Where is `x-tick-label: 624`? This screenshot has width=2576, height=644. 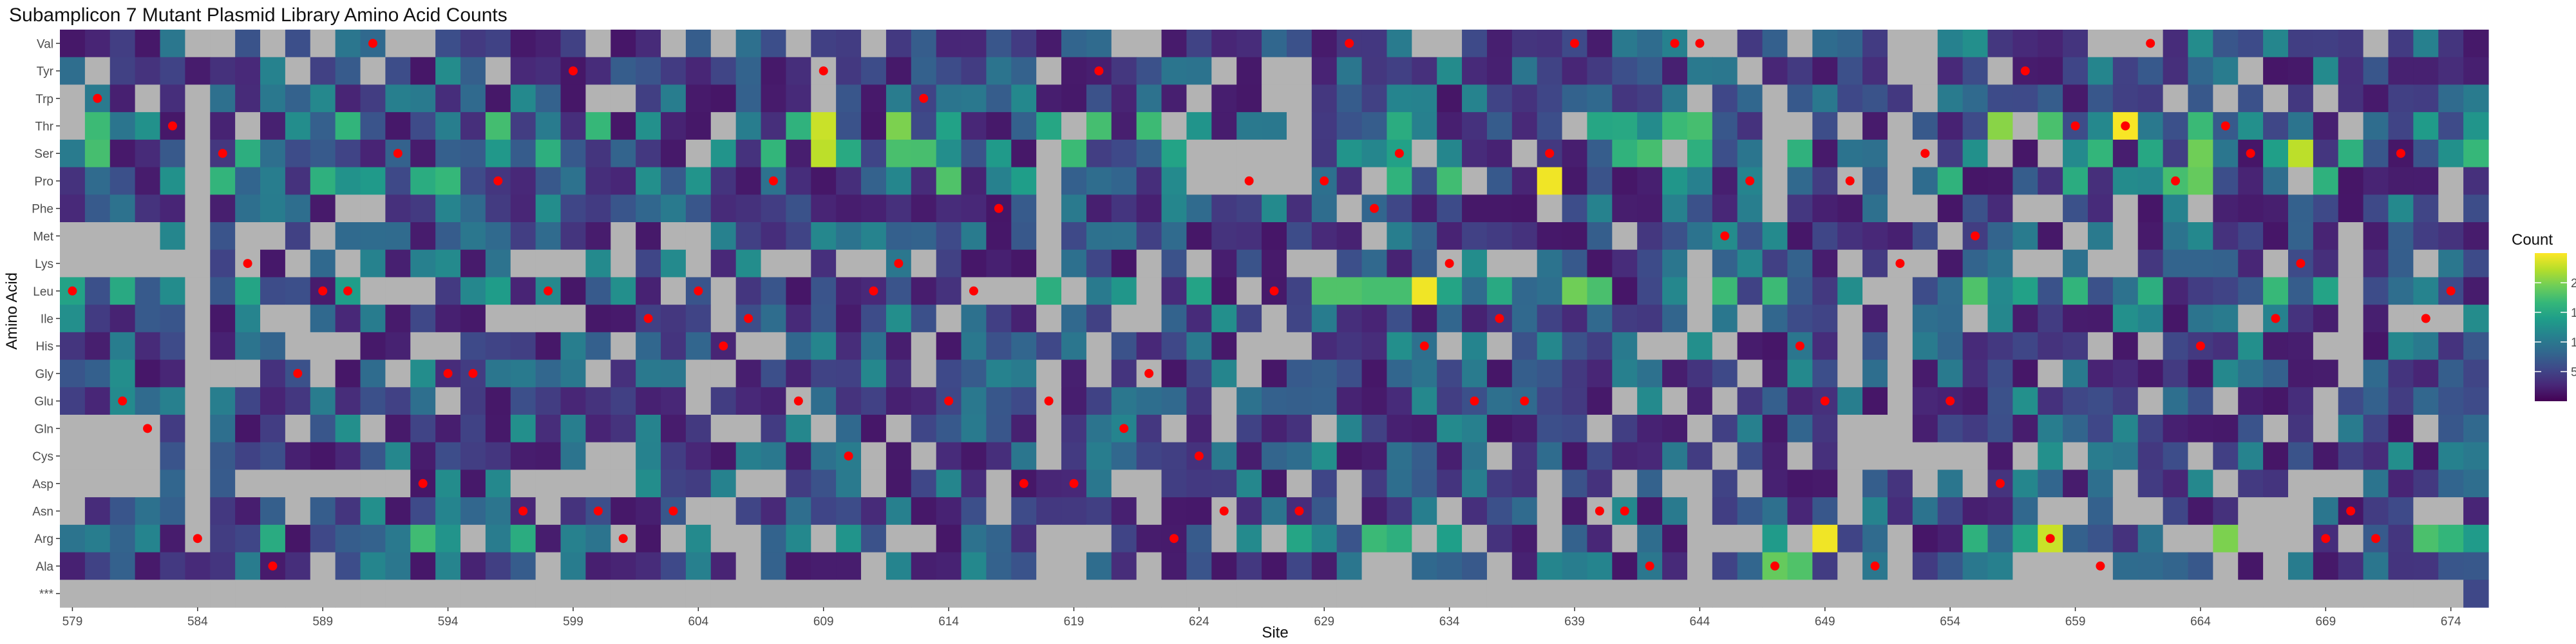 x-tick-label: 624 is located at coordinates (1199, 622).